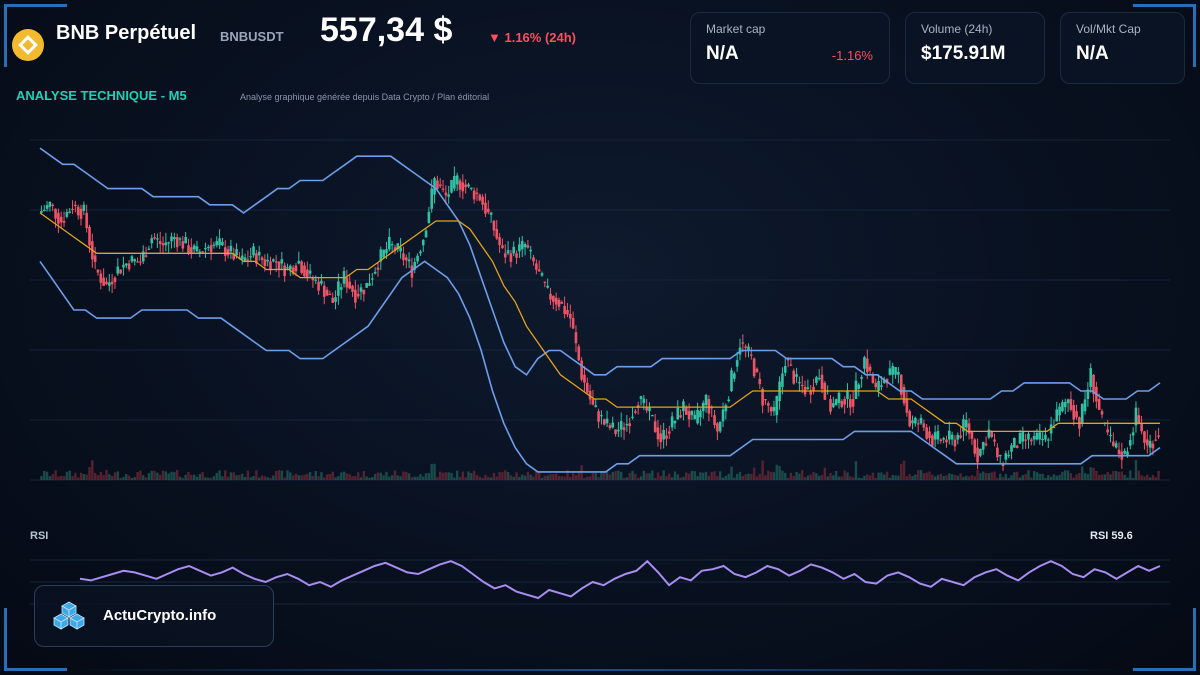 This screenshot has width=1200, height=675. Describe the element at coordinates (154, 616) in the screenshot. I see `brand-badge: ActuCrypto.info` at that location.